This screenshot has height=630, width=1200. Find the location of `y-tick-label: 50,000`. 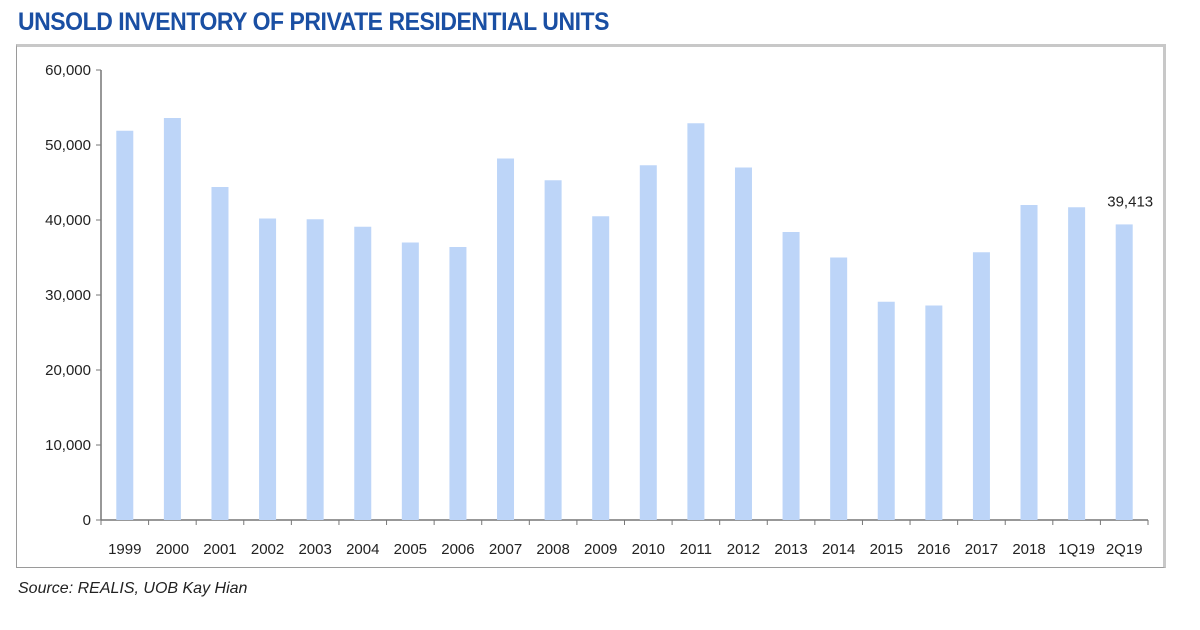

y-tick-label: 50,000 is located at coordinates (68, 145).